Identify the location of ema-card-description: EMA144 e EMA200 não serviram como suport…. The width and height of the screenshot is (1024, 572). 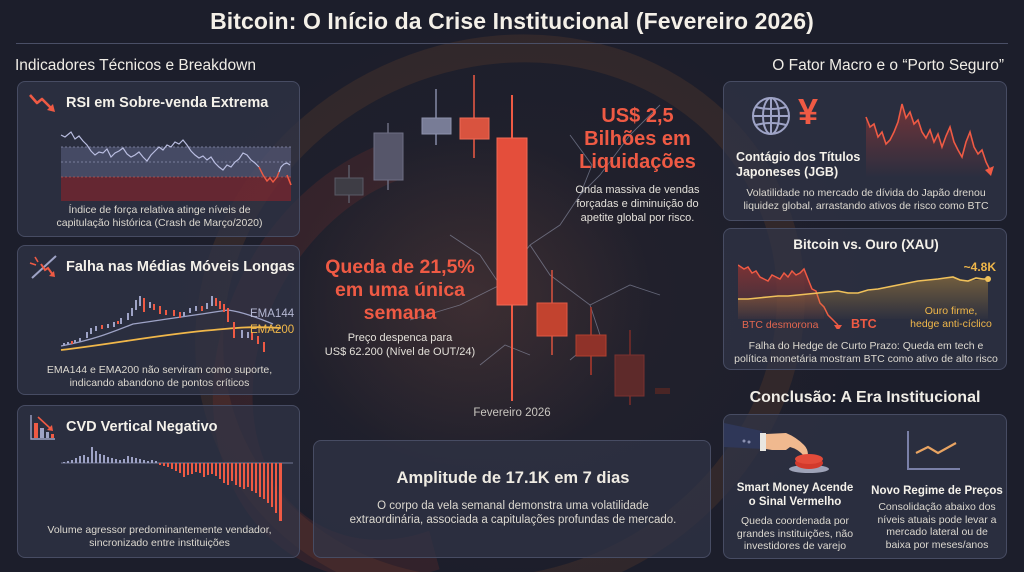
(159, 376).